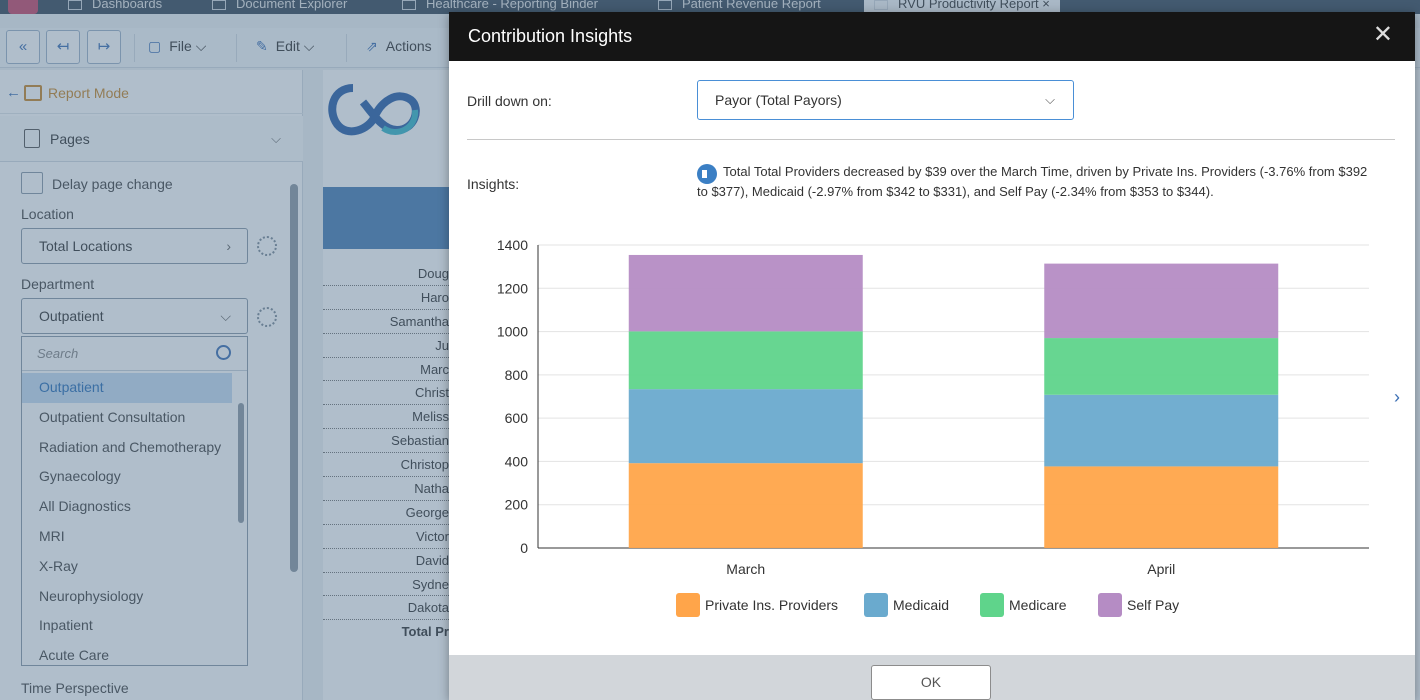 This screenshot has width=1420, height=700. I want to click on report-mode-label: Report Mode, so click(88, 93).